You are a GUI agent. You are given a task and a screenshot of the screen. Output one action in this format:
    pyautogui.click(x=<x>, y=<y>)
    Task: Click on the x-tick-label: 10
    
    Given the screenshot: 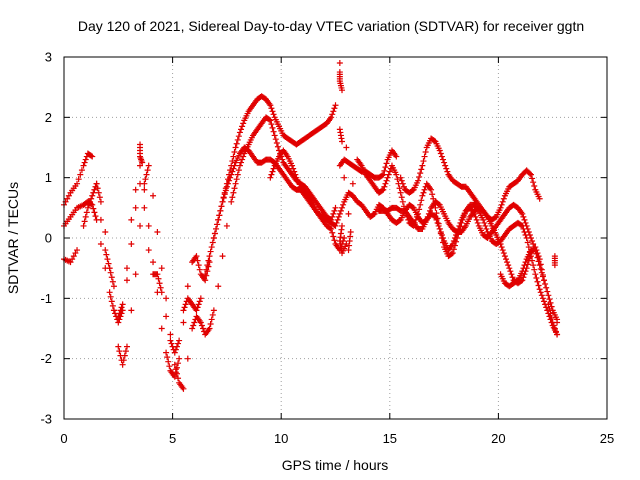 What is the action you would take?
    pyautogui.click(x=281, y=438)
    